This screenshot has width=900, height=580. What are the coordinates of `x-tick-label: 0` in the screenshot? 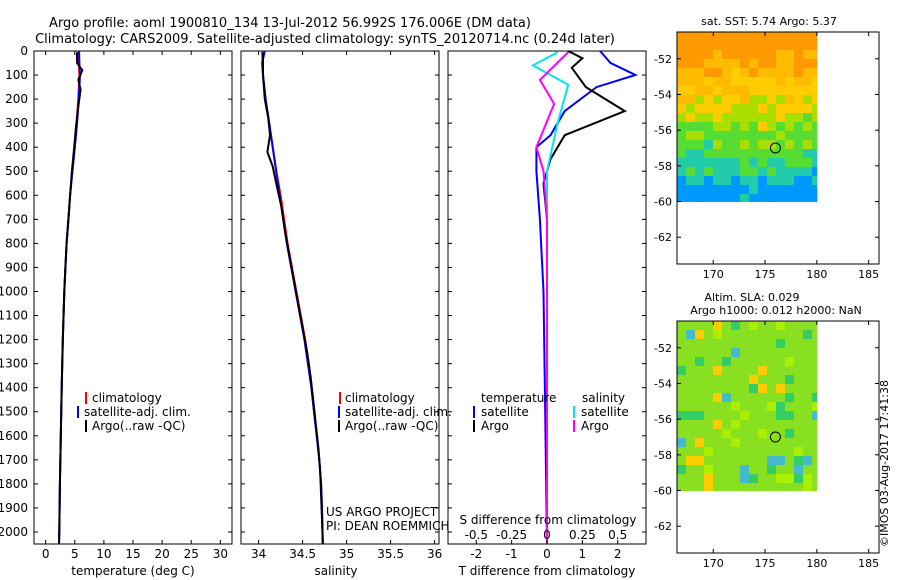 It's located at (547, 554).